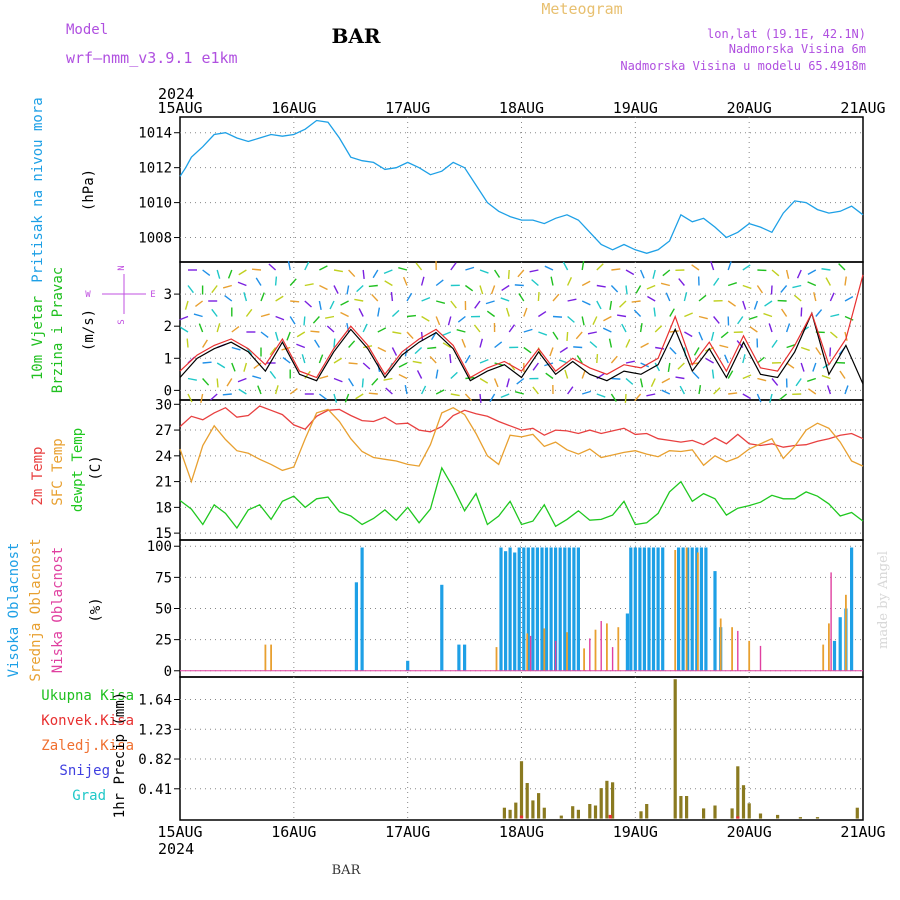  What do you see at coordinates (120, 755) in the screenshot?
I see `precip-unit: 1hr Precip (mm)` at bounding box center [120, 755].